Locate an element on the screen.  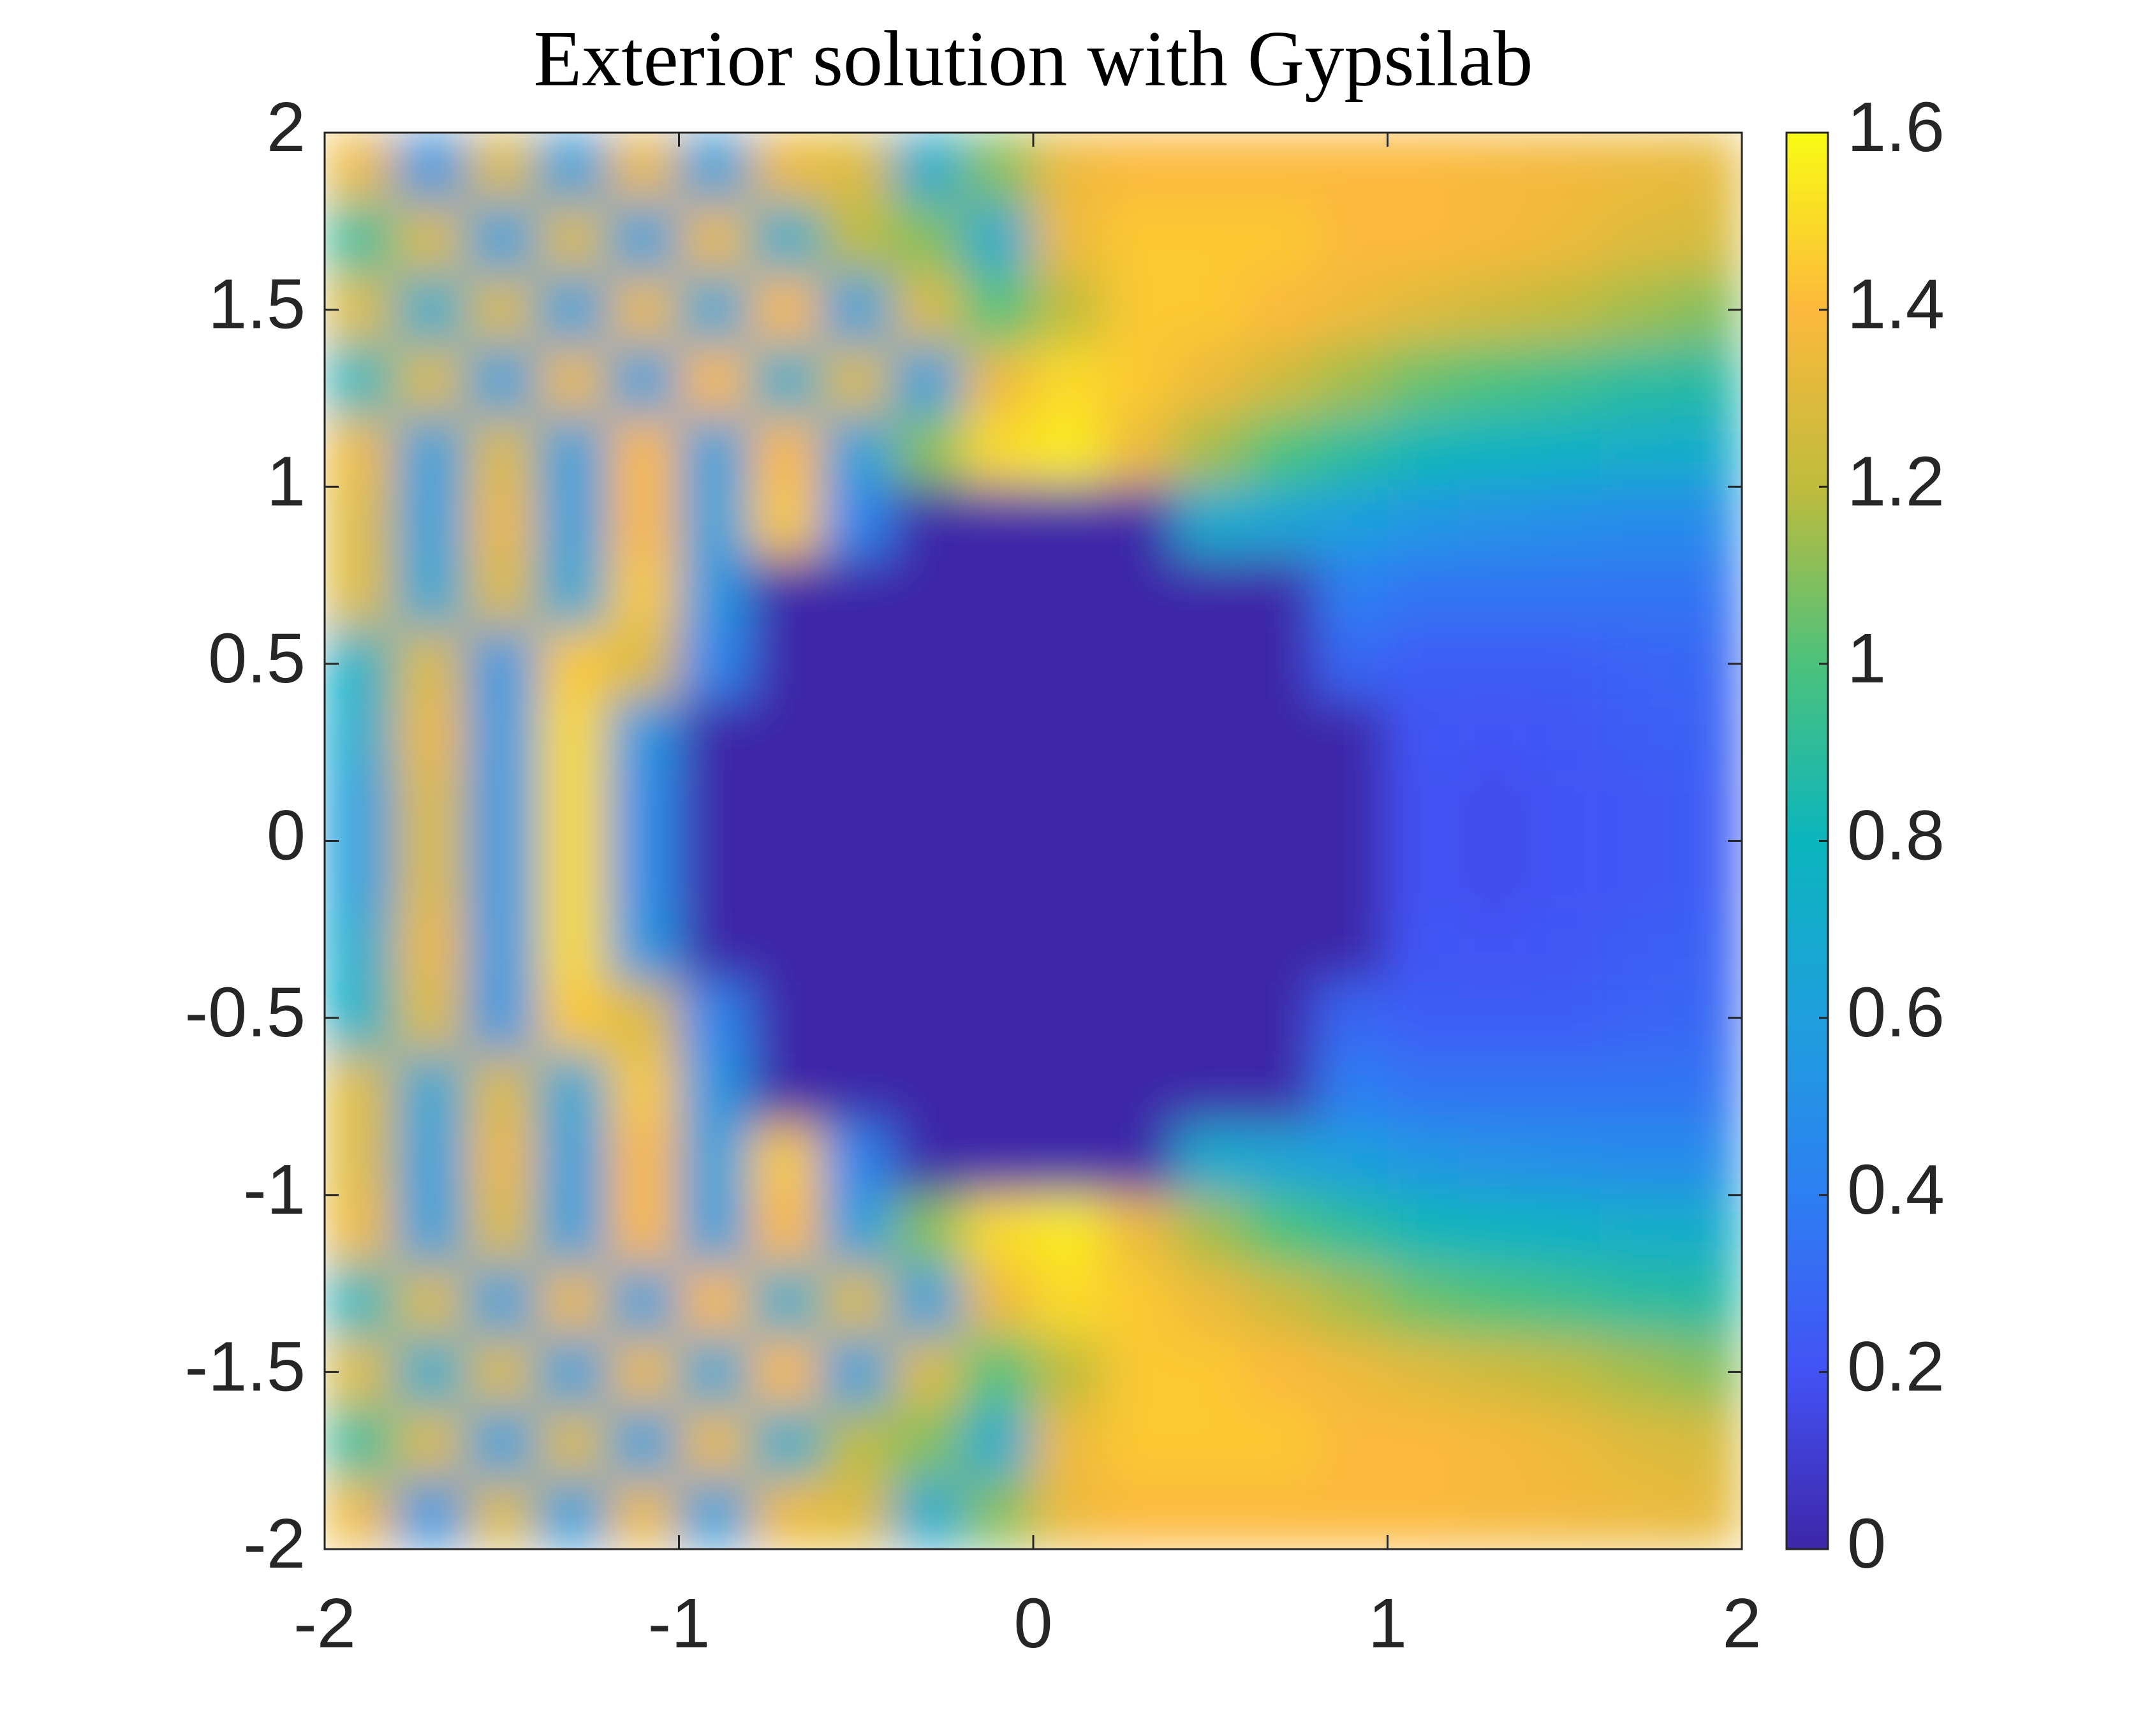
chart-title: Exterior solution with Gypsilab is located at coordinates (1033, 58).